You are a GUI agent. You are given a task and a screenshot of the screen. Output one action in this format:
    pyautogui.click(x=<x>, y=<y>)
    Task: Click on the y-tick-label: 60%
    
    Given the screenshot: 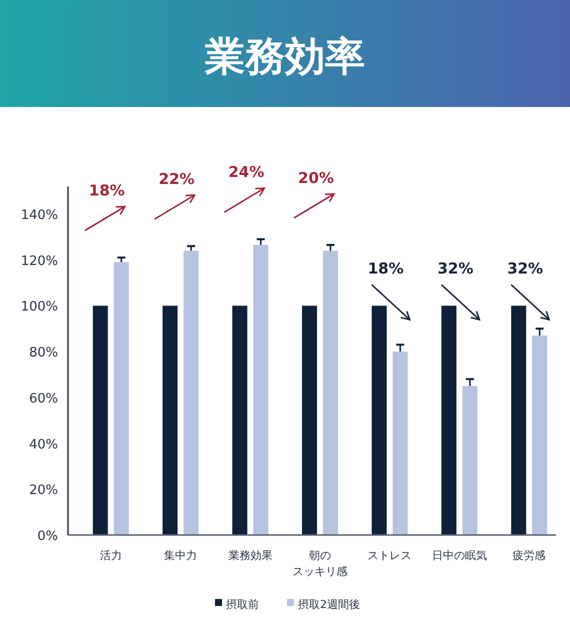 What is the action you would take?
    pyautogui.click(x=43, y=398)
    